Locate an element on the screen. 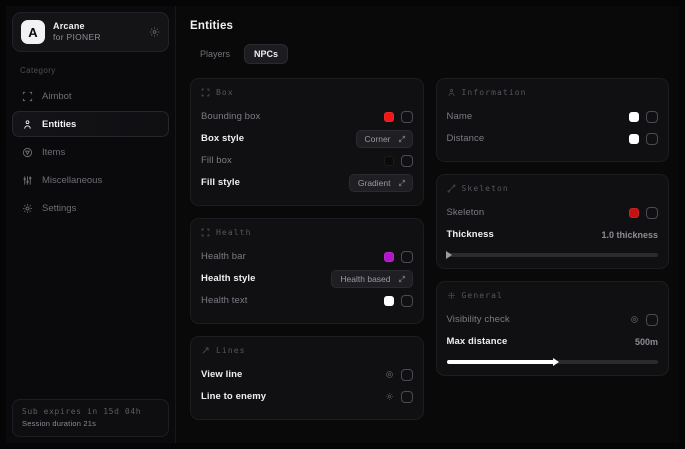  corner-brackets-icon is located at coordinates (205, 232).